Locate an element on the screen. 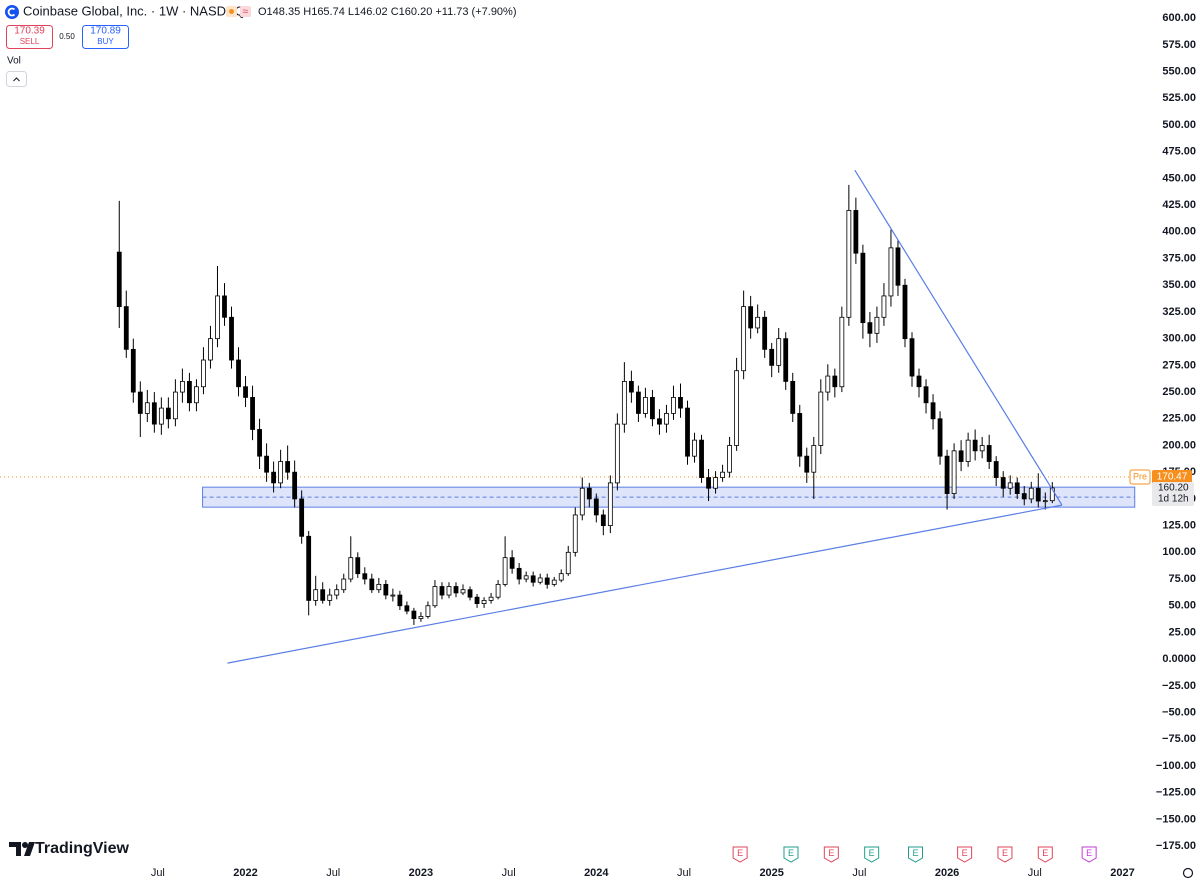 Image resolution: width=1200 pixels, height=881 pixels. x-tick-label: 2022 is located at coordinates (245, 873).